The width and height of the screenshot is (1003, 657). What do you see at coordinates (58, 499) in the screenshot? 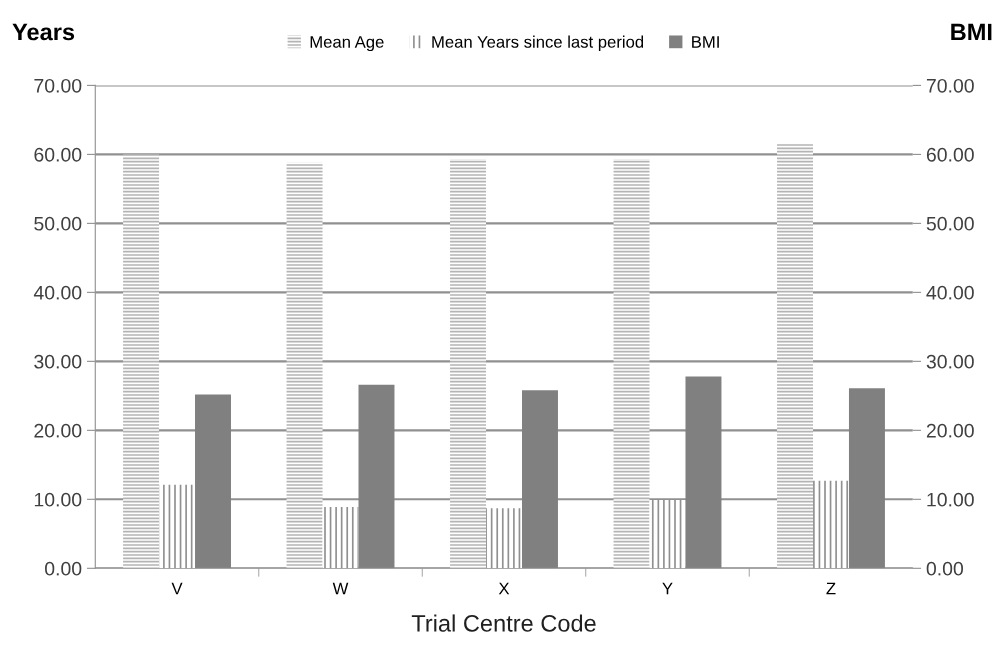
I see `y-tick-label: 10.00` at bounding box center [58, 499].